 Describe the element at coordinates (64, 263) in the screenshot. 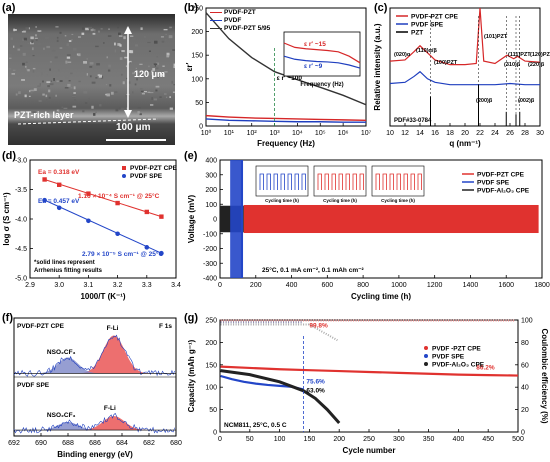

I see `note-line-1: *solid lines represent` at that location.